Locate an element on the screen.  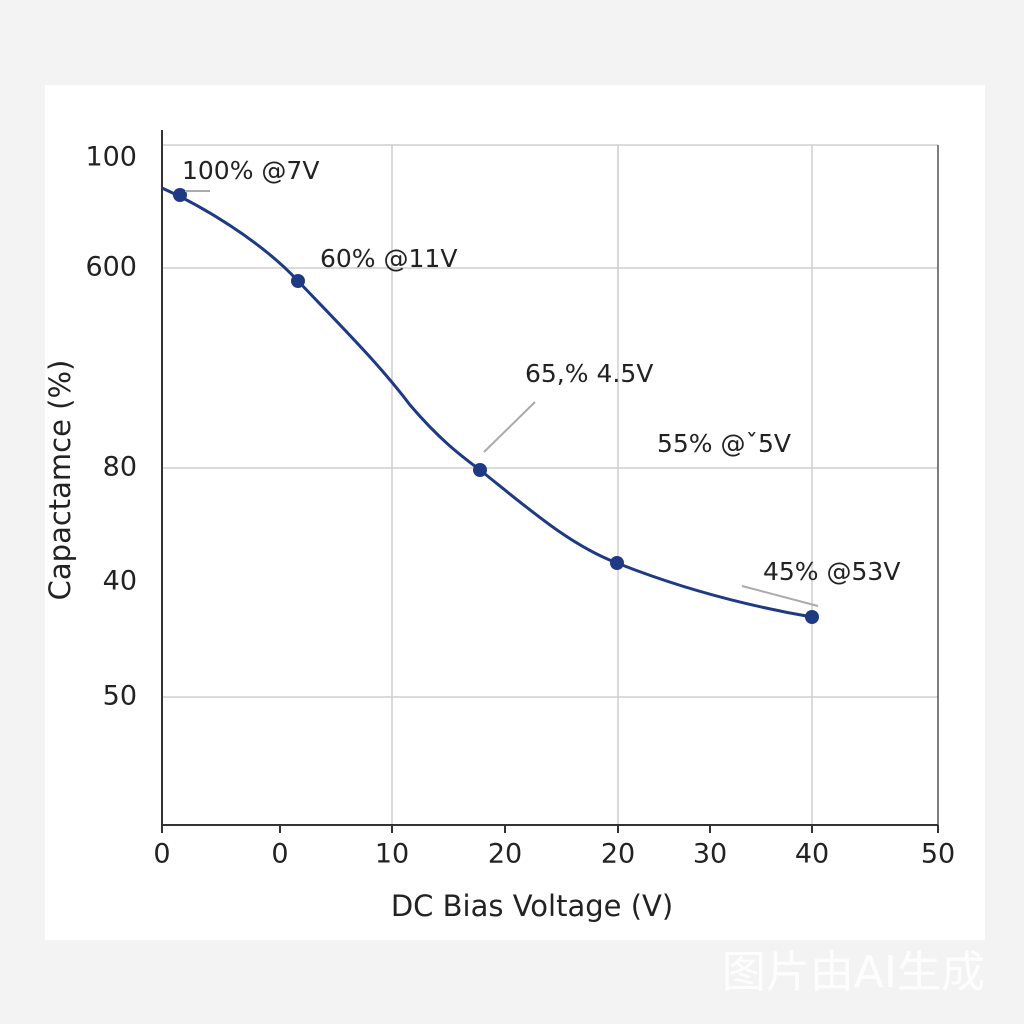
y-tick-label: 600 is located at coordinates (111, 267).